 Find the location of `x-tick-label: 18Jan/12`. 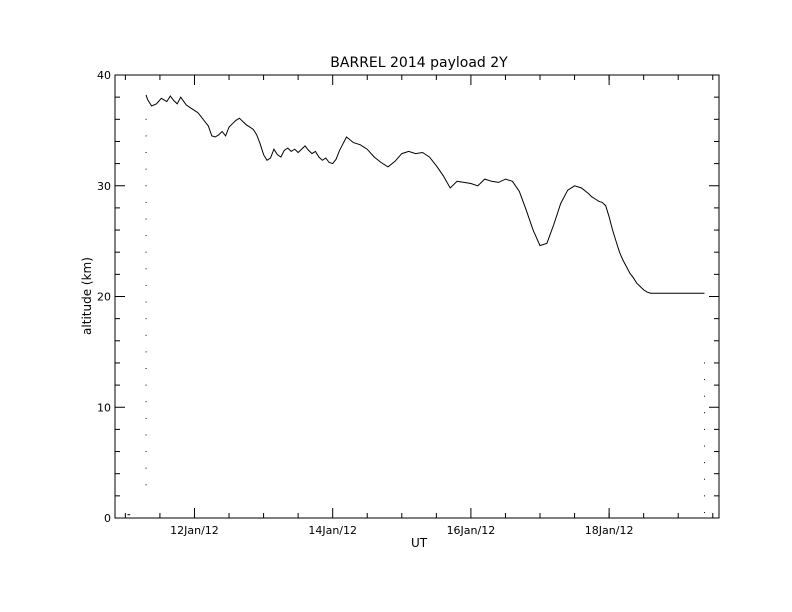

x-tick-label: 18Jan/12 is located at coordinates (609, 530).